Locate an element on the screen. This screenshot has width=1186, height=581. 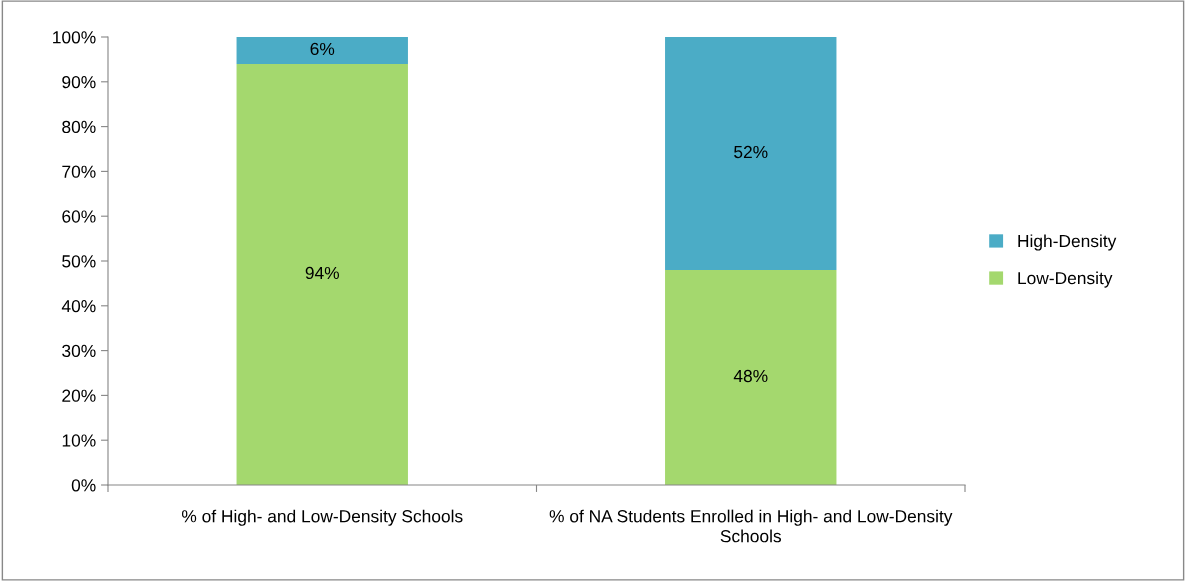
y-tick-label: 60% is located at coordinates (79, 216).